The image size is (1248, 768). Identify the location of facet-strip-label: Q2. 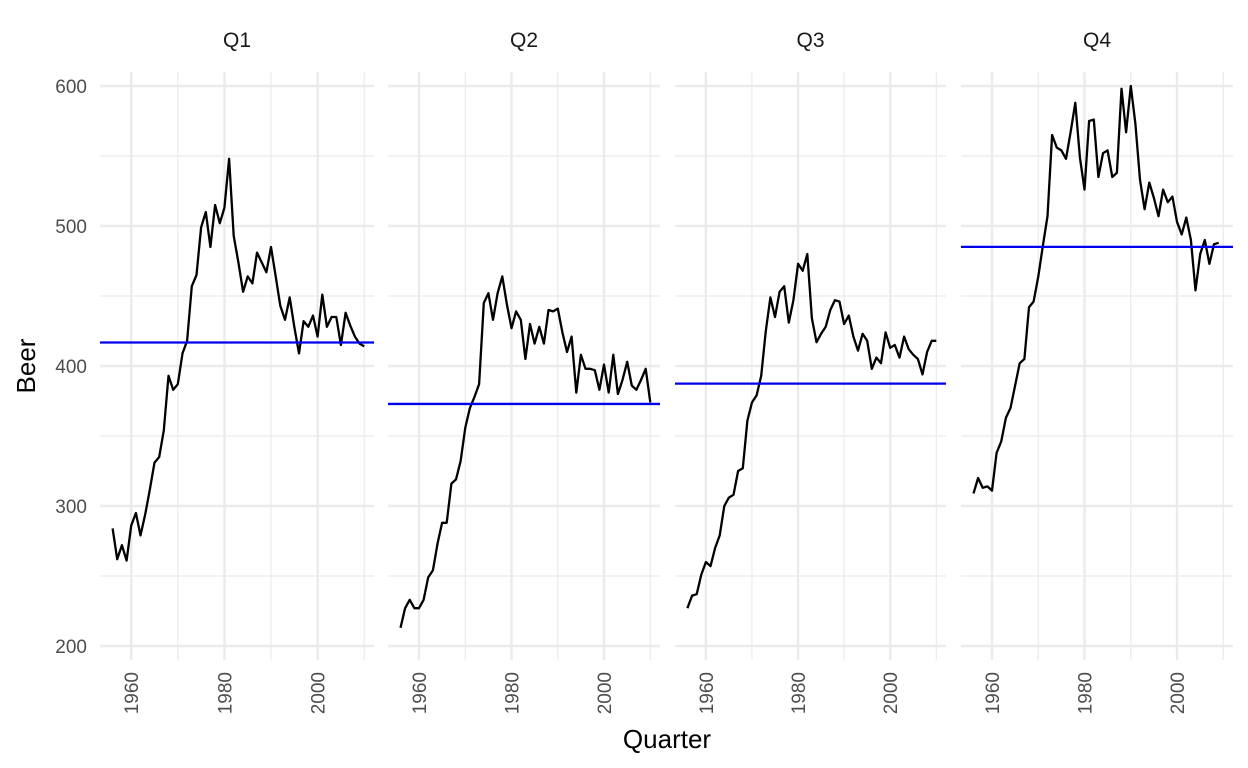
(524, 40).